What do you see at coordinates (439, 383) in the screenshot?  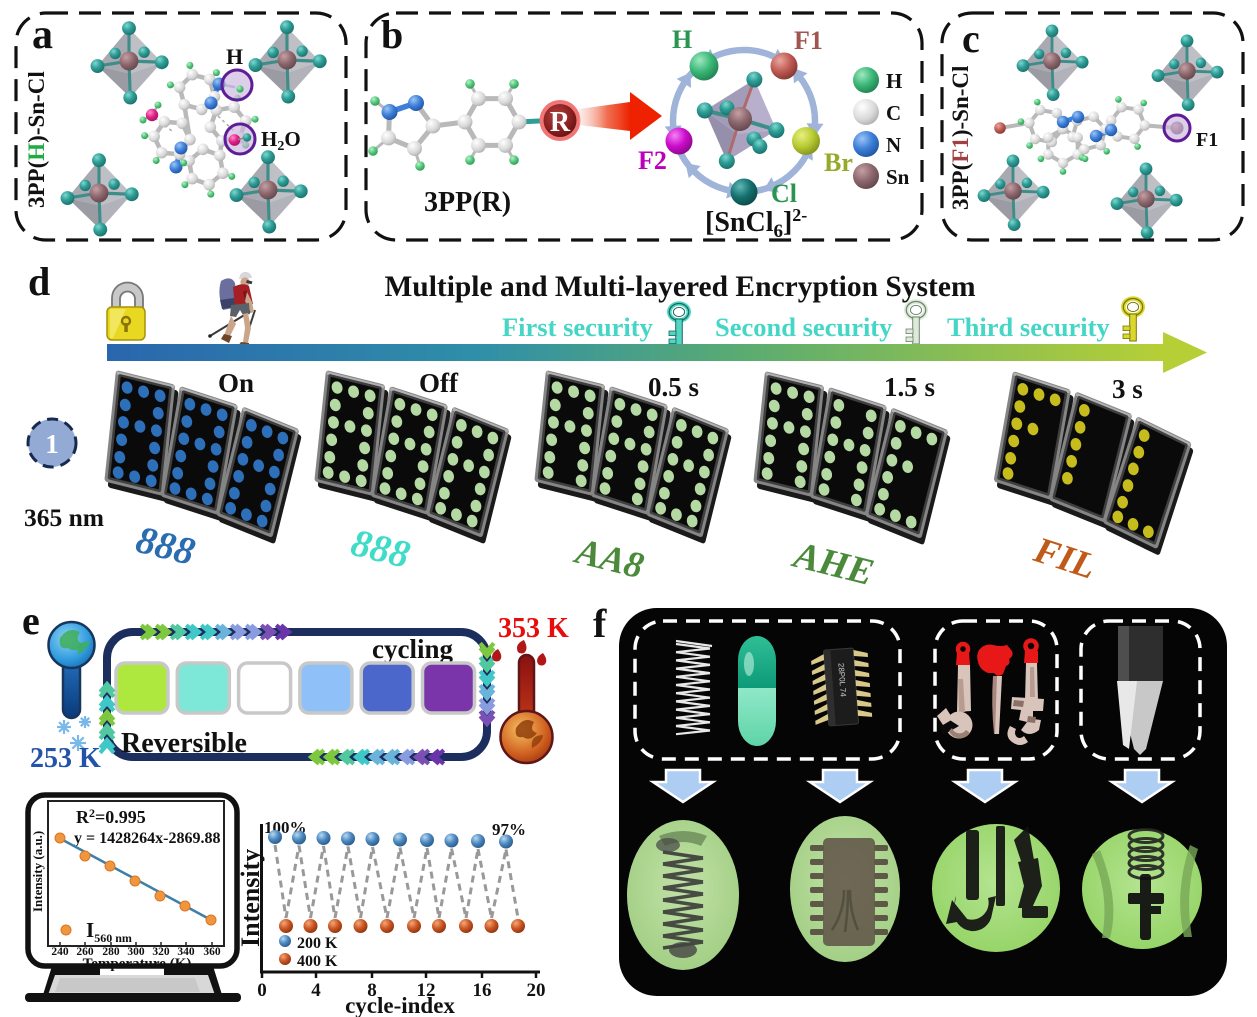 I see `svg-text: Off` at bounding box center [439, 383].